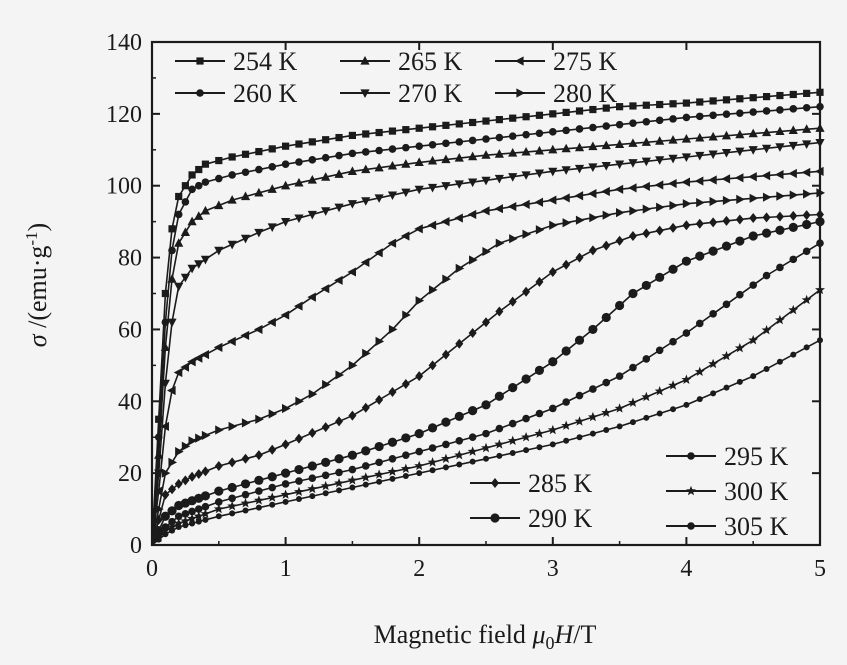 This screenshot has height=665, width=847. What do you see at coordinates (756, 491) in the screenshot?
I see `legend-label-300-k: 300 K` at bounding box center [756, 491].